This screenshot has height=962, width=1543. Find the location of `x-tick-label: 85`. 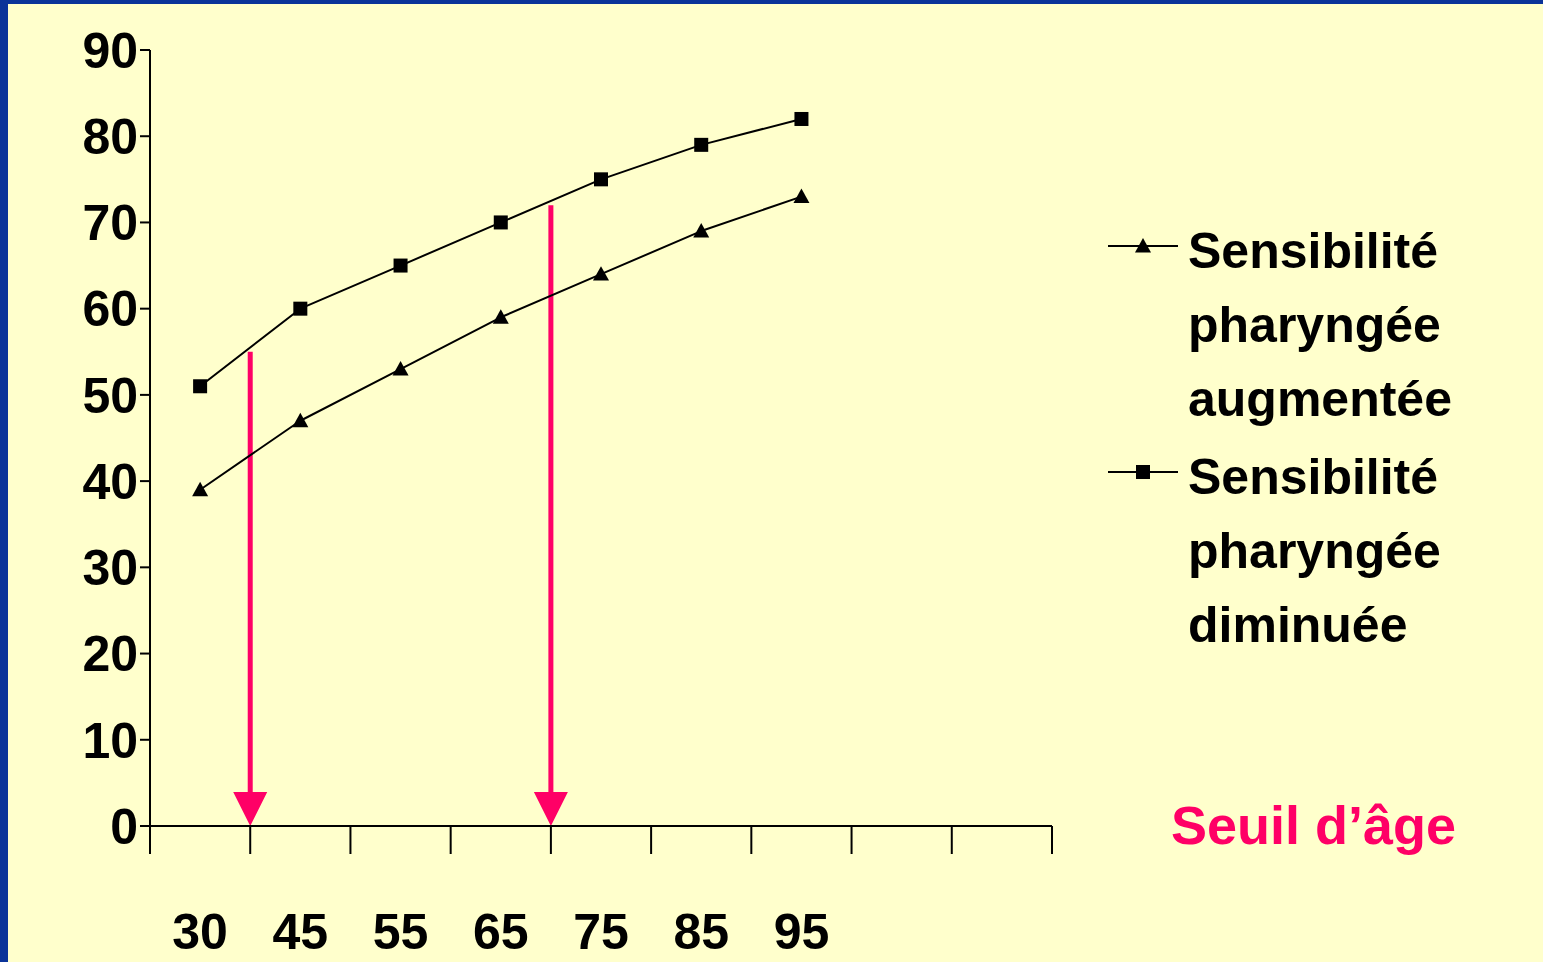

x-tick-label: 85 is located at coordinates (701, 932).